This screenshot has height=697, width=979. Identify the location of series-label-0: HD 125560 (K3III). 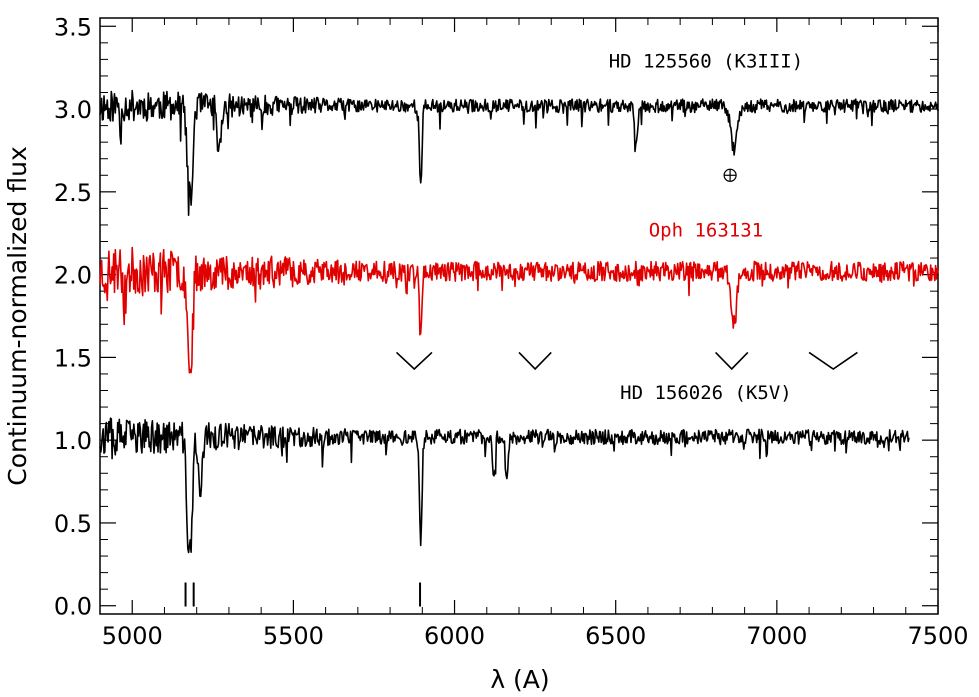
(706, 62).